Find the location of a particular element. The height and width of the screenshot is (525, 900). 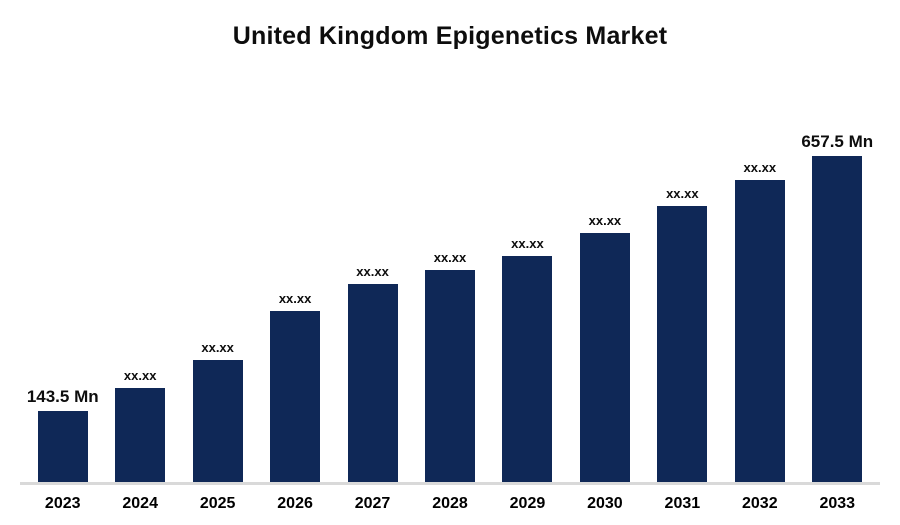

bar-value-label: 657.5 Mn is located at coordinates (837, 141).